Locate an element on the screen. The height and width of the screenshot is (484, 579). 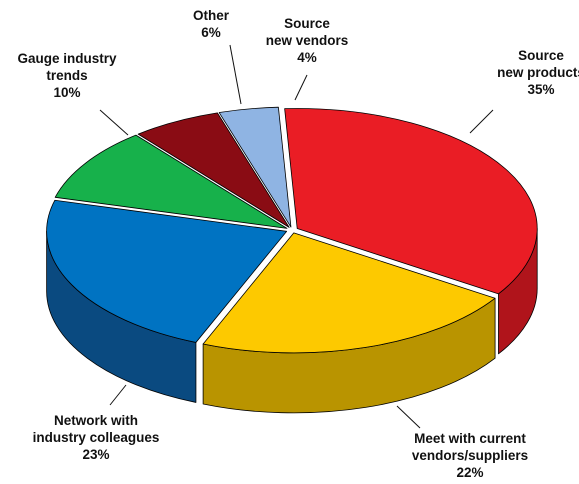
slice-percent: 35% is located at coordinates (540, 89).